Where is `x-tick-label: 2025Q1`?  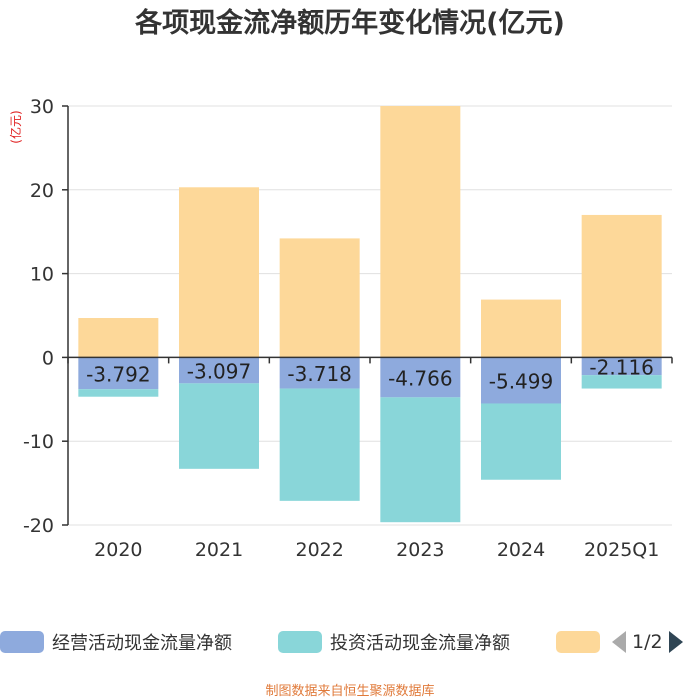
x-tick-label: 2025Q1 is located at coordinates (621, 550).